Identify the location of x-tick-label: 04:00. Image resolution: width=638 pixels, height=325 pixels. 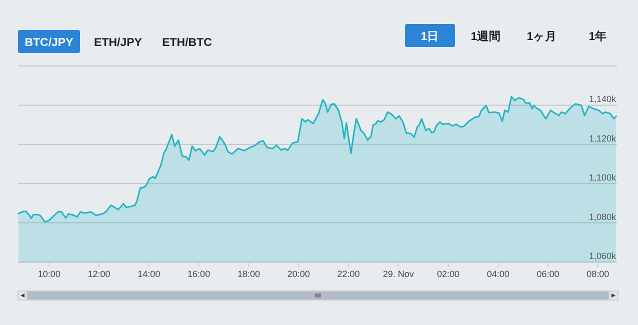
(498, 274).